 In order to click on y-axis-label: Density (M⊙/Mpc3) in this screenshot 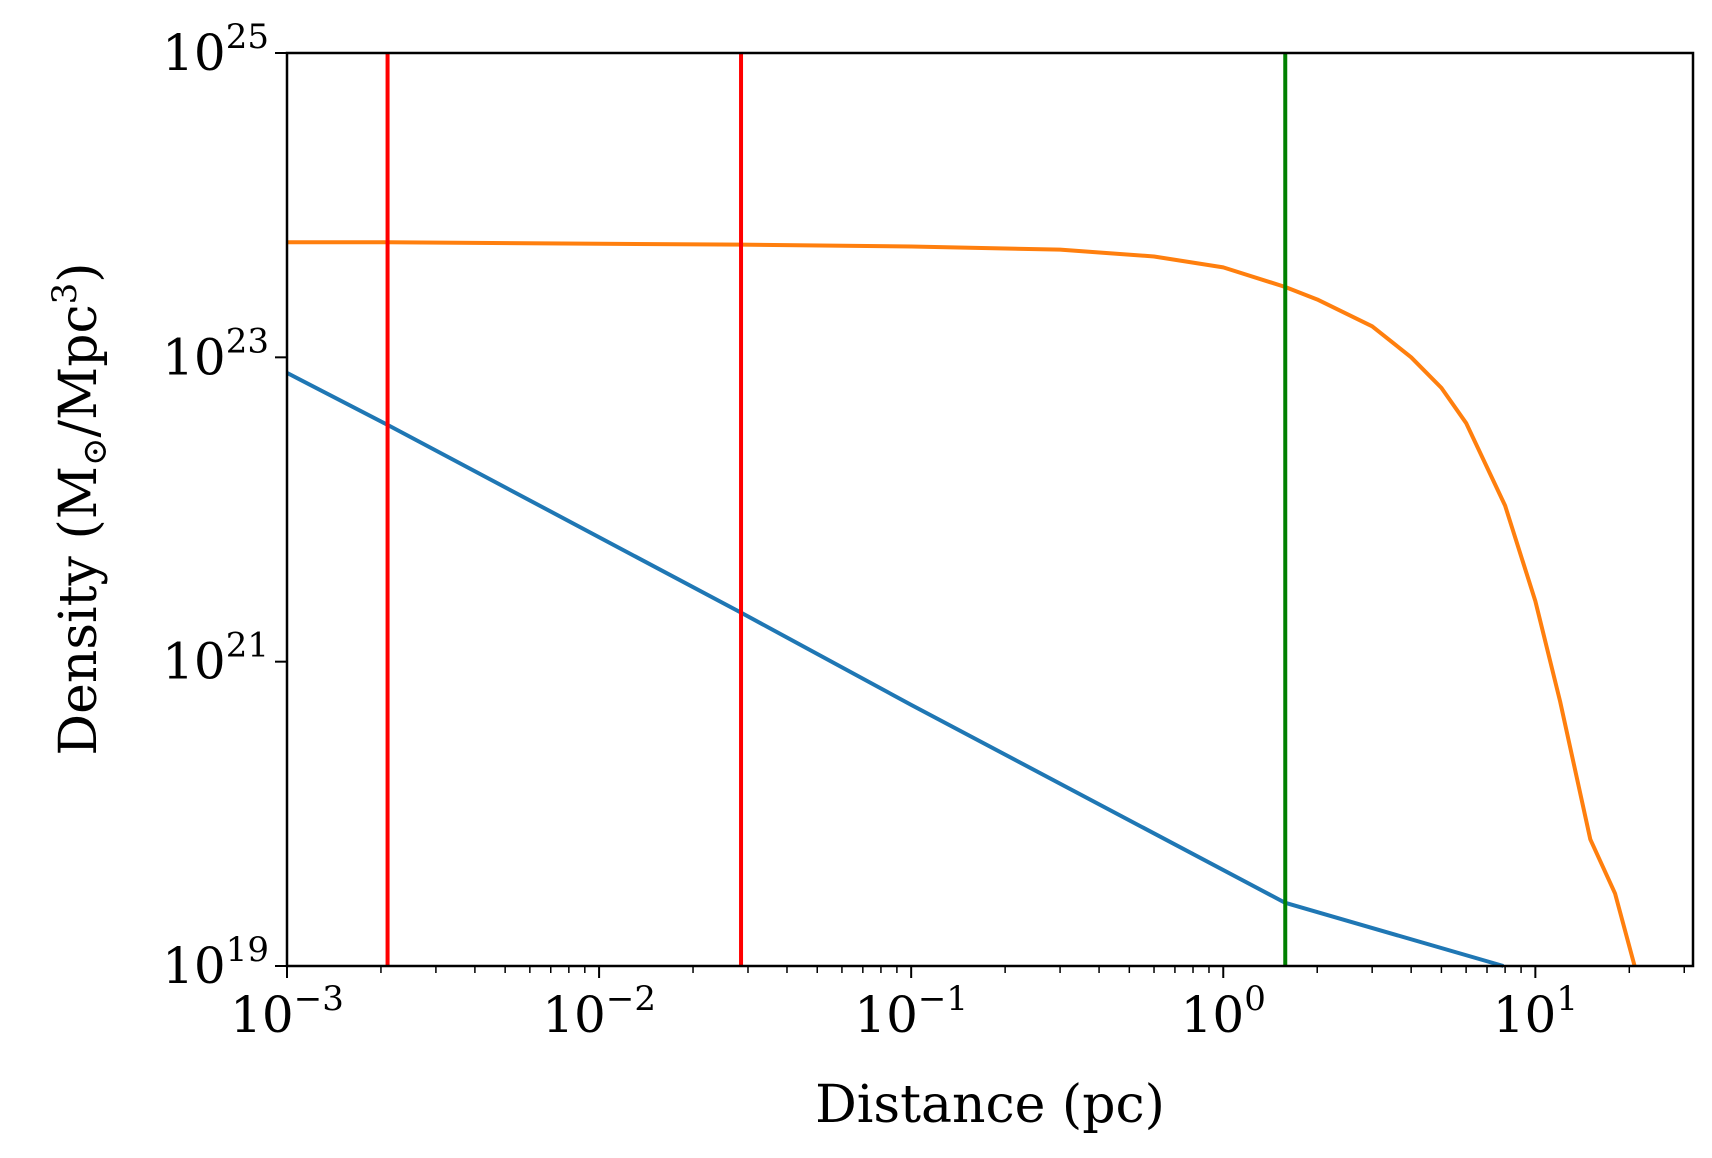, I will do `click(80, 508)`.